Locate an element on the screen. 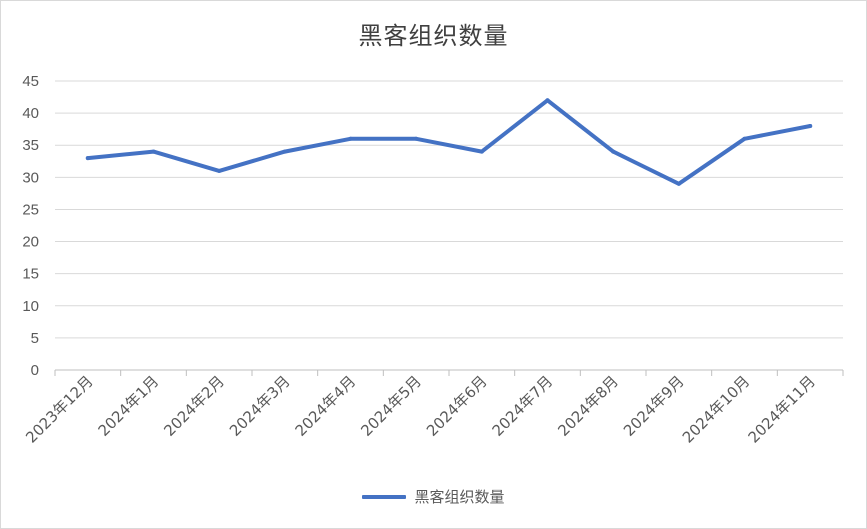 Image resolution: width=867 pixels, height=529 pixels. x-tick-label: 2024年10月 is located at coordinates (716, 409).